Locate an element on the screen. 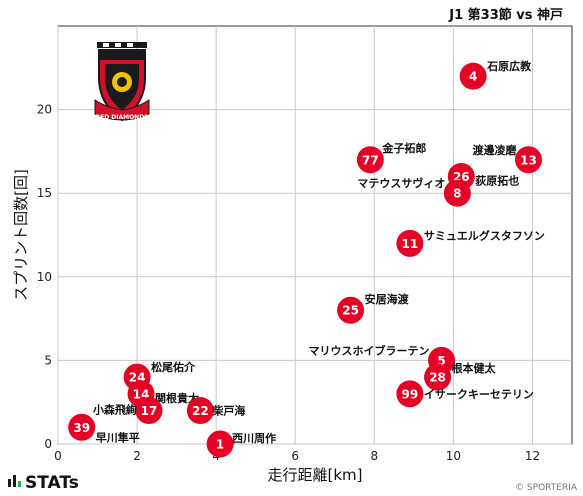  player-number: 8 is located at coordinates (457, 194).